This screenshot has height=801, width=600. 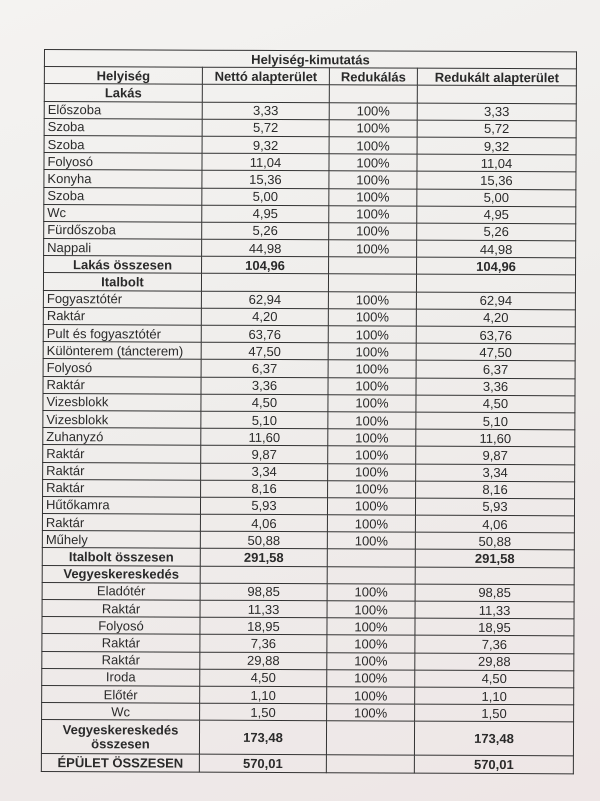 I want to click on header-reduction: Redukálás, so click(x=373, y=76).